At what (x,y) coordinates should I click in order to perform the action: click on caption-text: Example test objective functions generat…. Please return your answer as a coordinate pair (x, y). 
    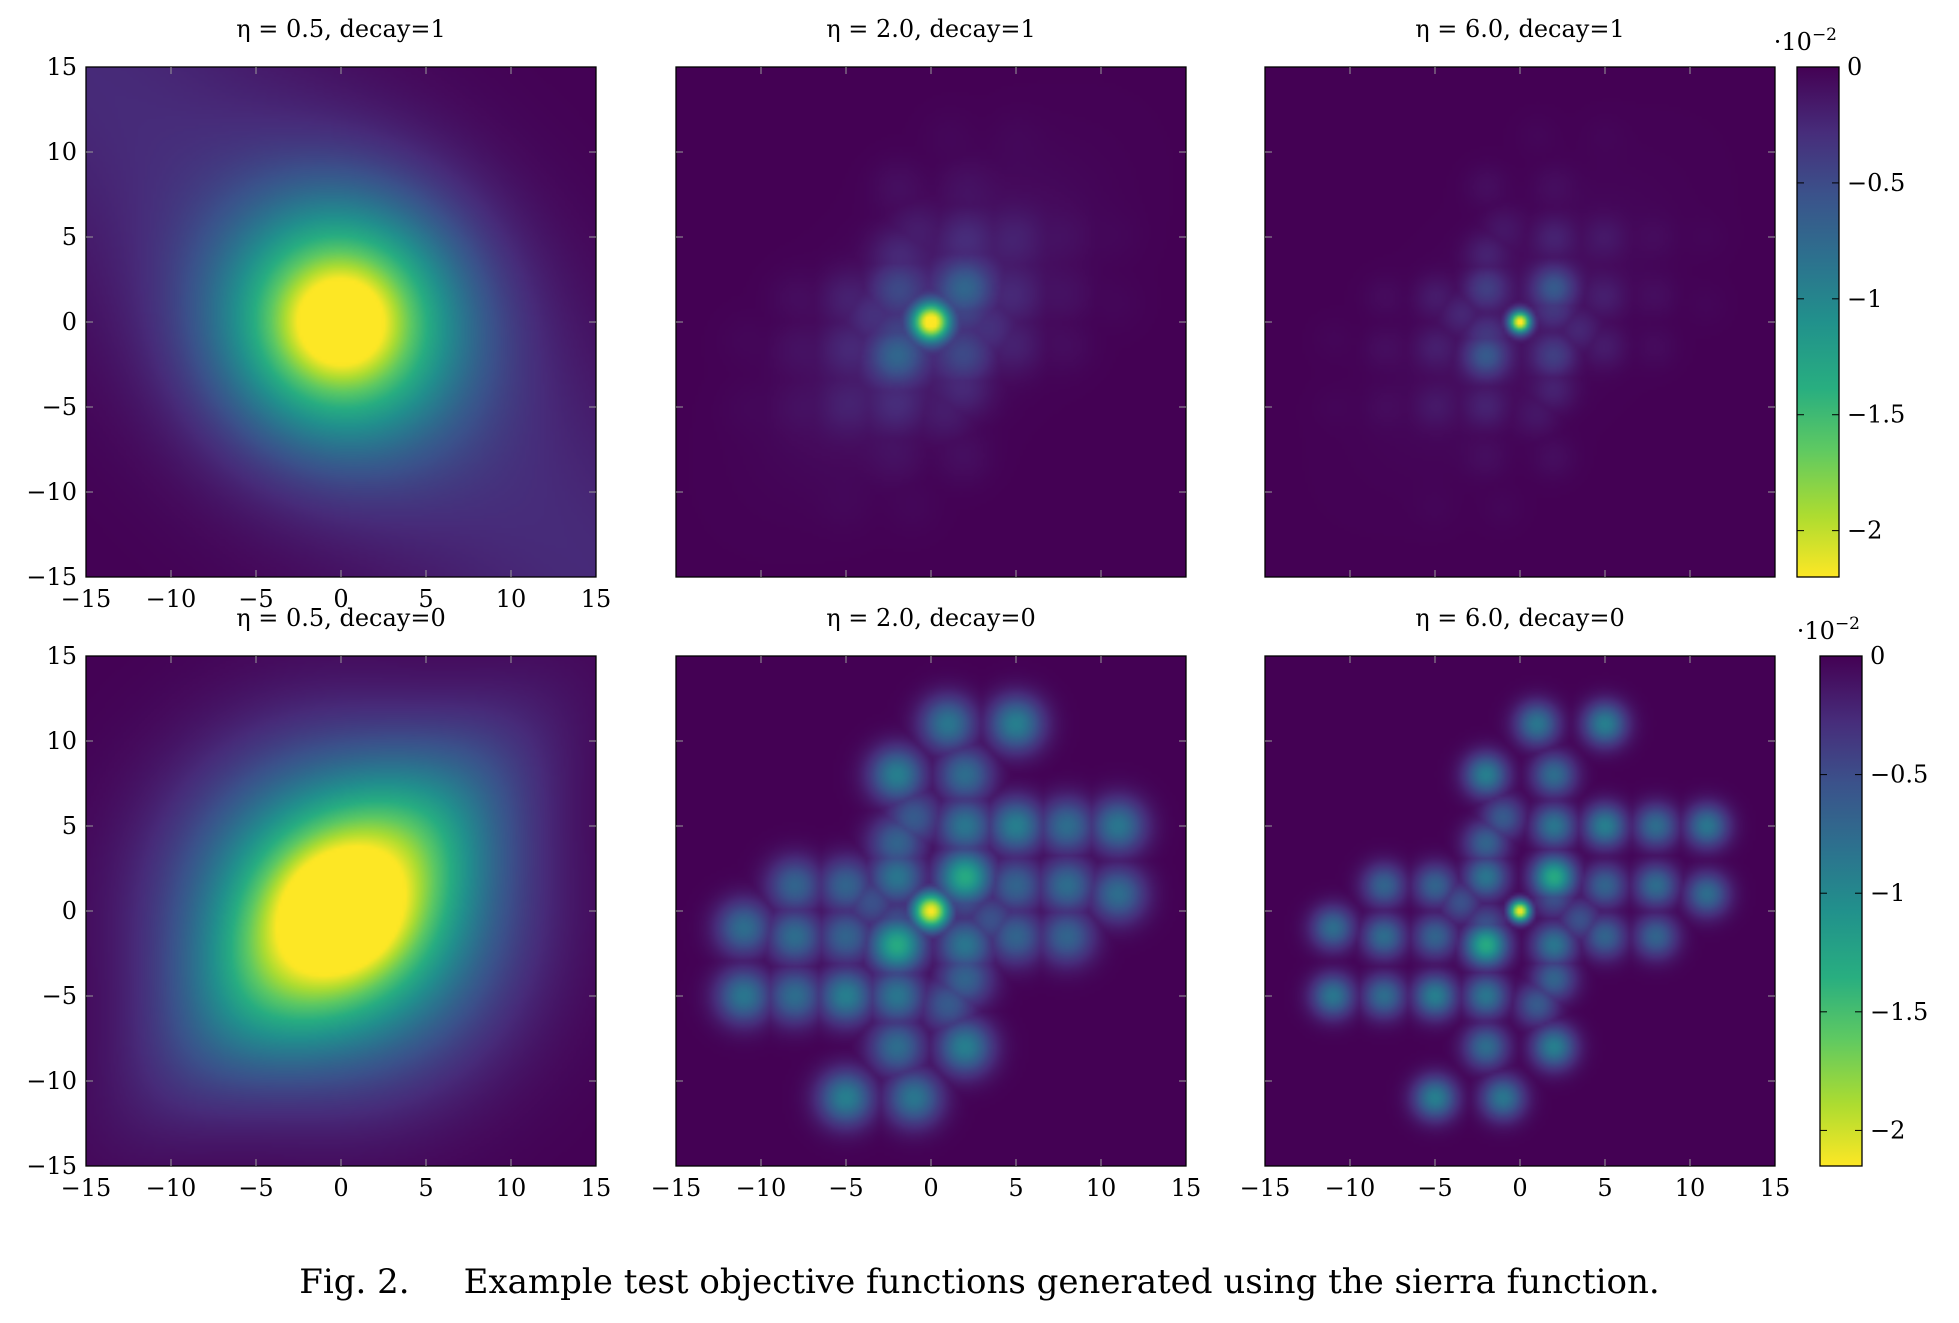
    Looking at the image, I should click on (1061, 1282).